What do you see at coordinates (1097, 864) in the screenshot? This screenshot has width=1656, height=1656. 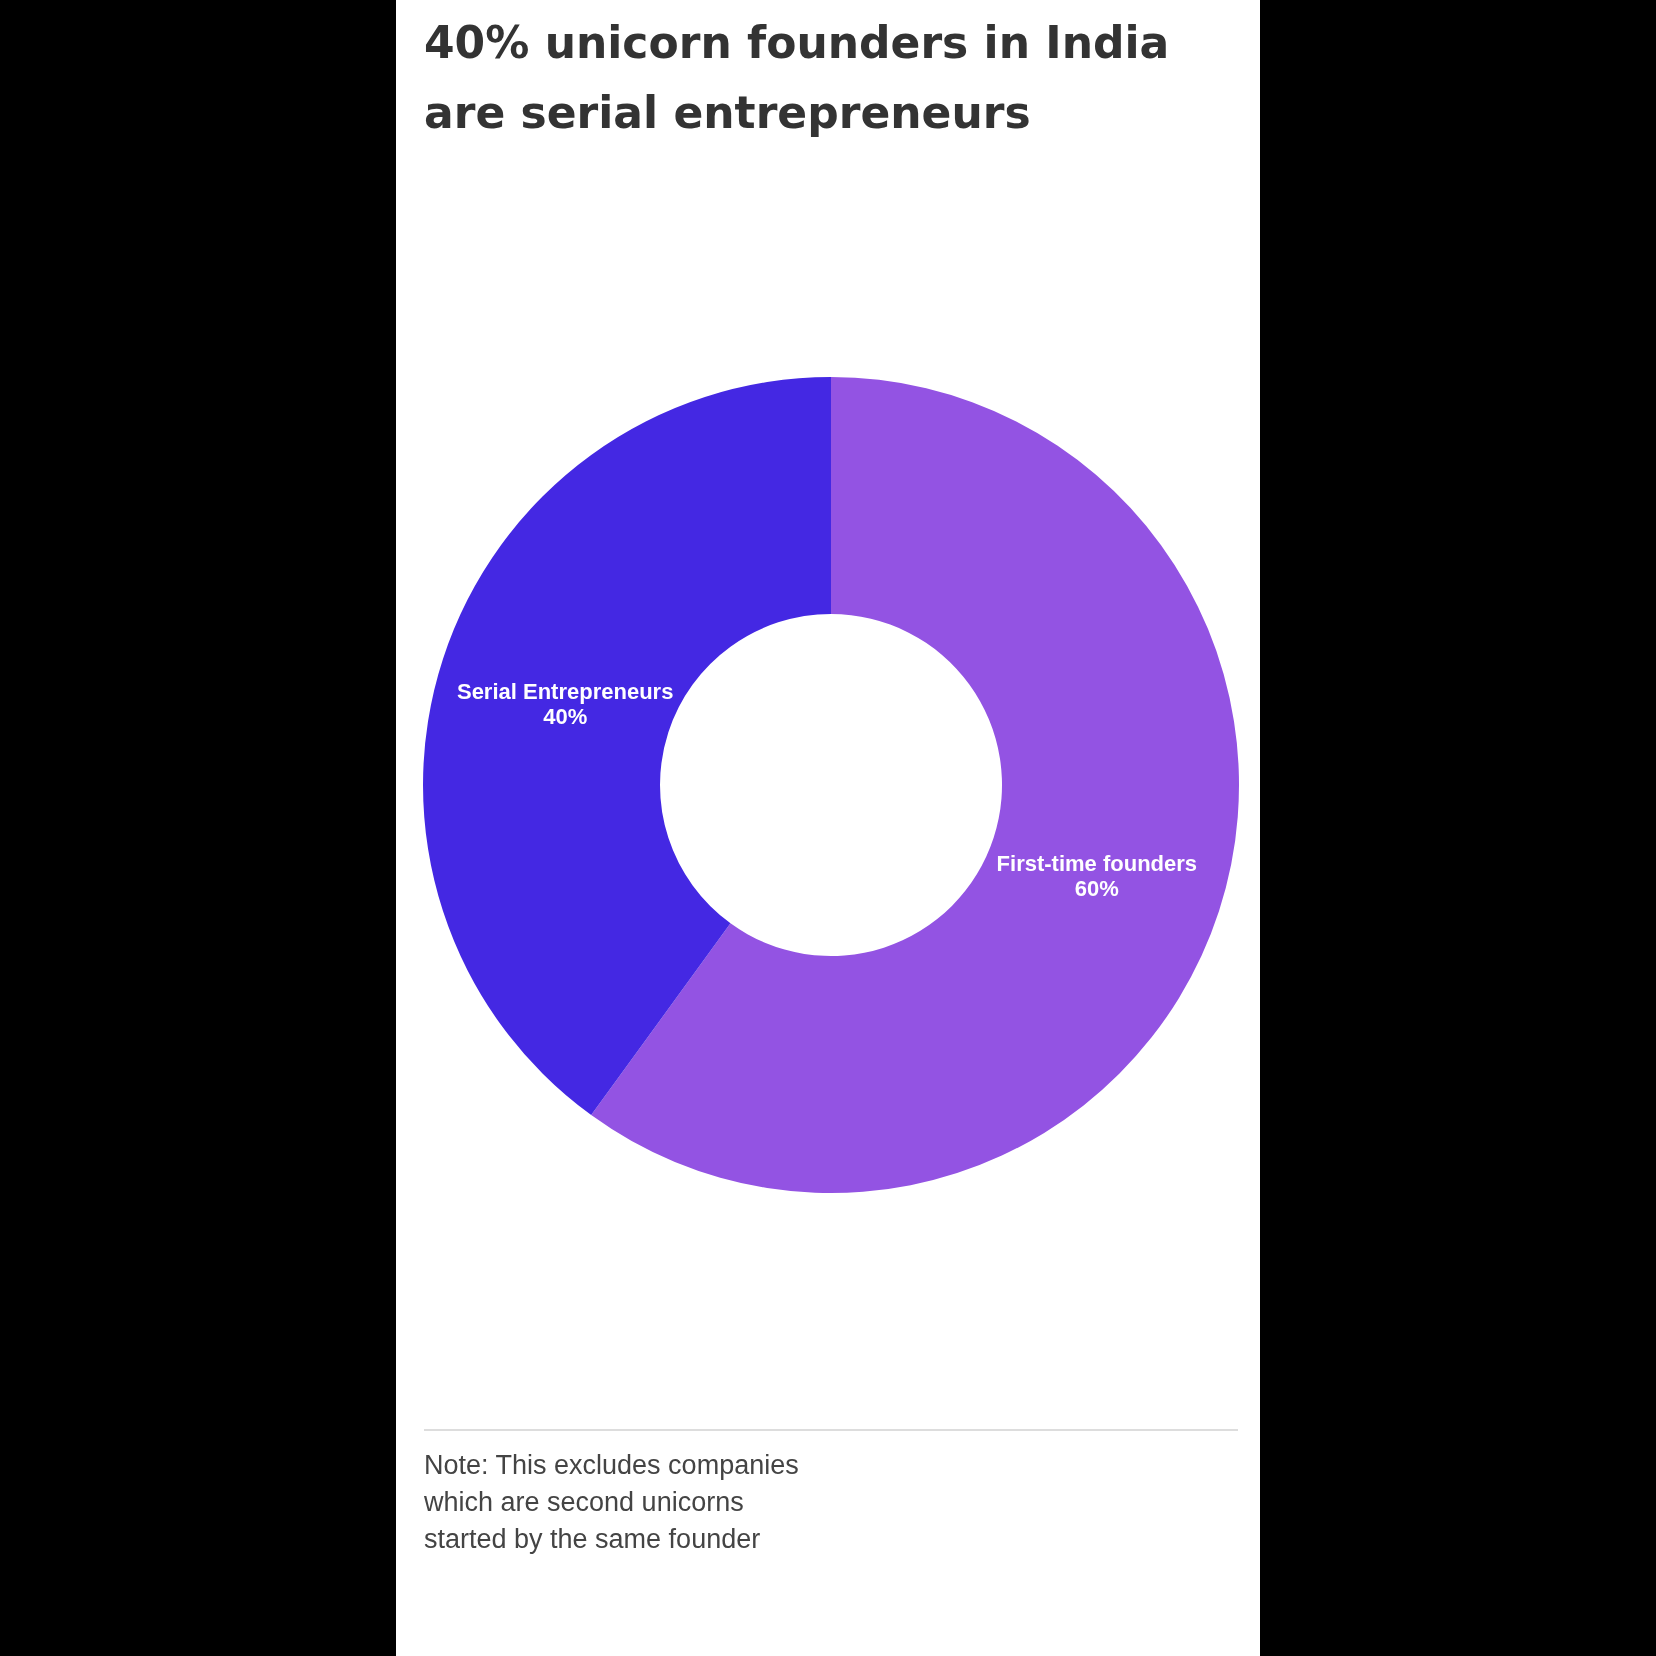 I see `slice-label: First-time founders` at bounding box center [1097, 864].